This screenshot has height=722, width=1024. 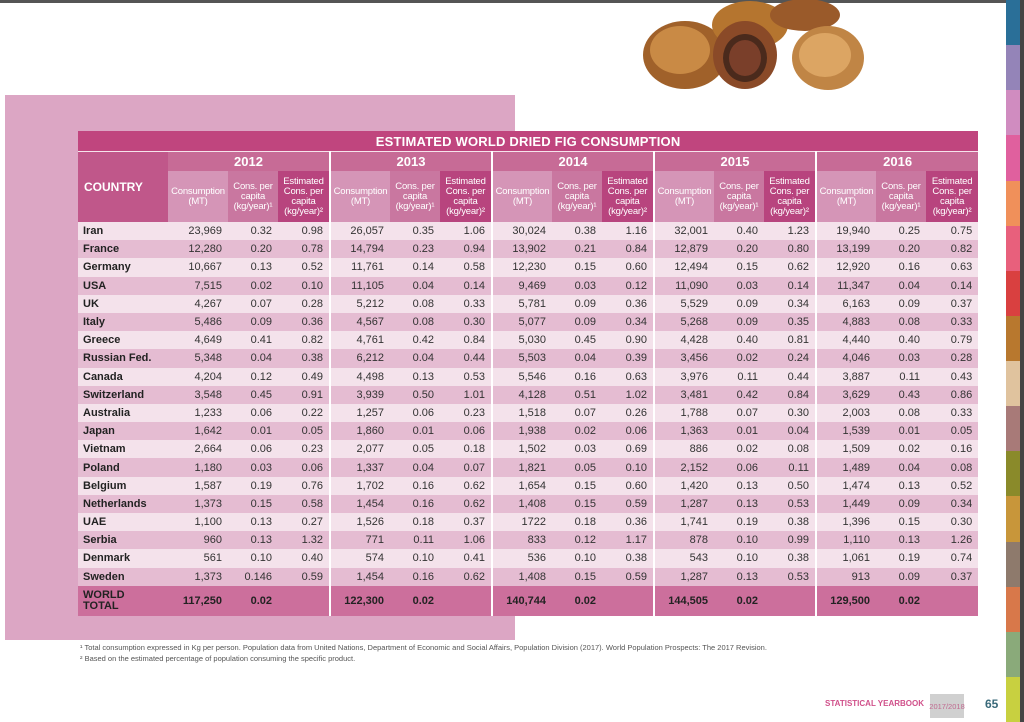 What do you see at coordinates (359, 267) in the screenshot?
I see `table-cell: 11,761` at bounding box center [359, 267].